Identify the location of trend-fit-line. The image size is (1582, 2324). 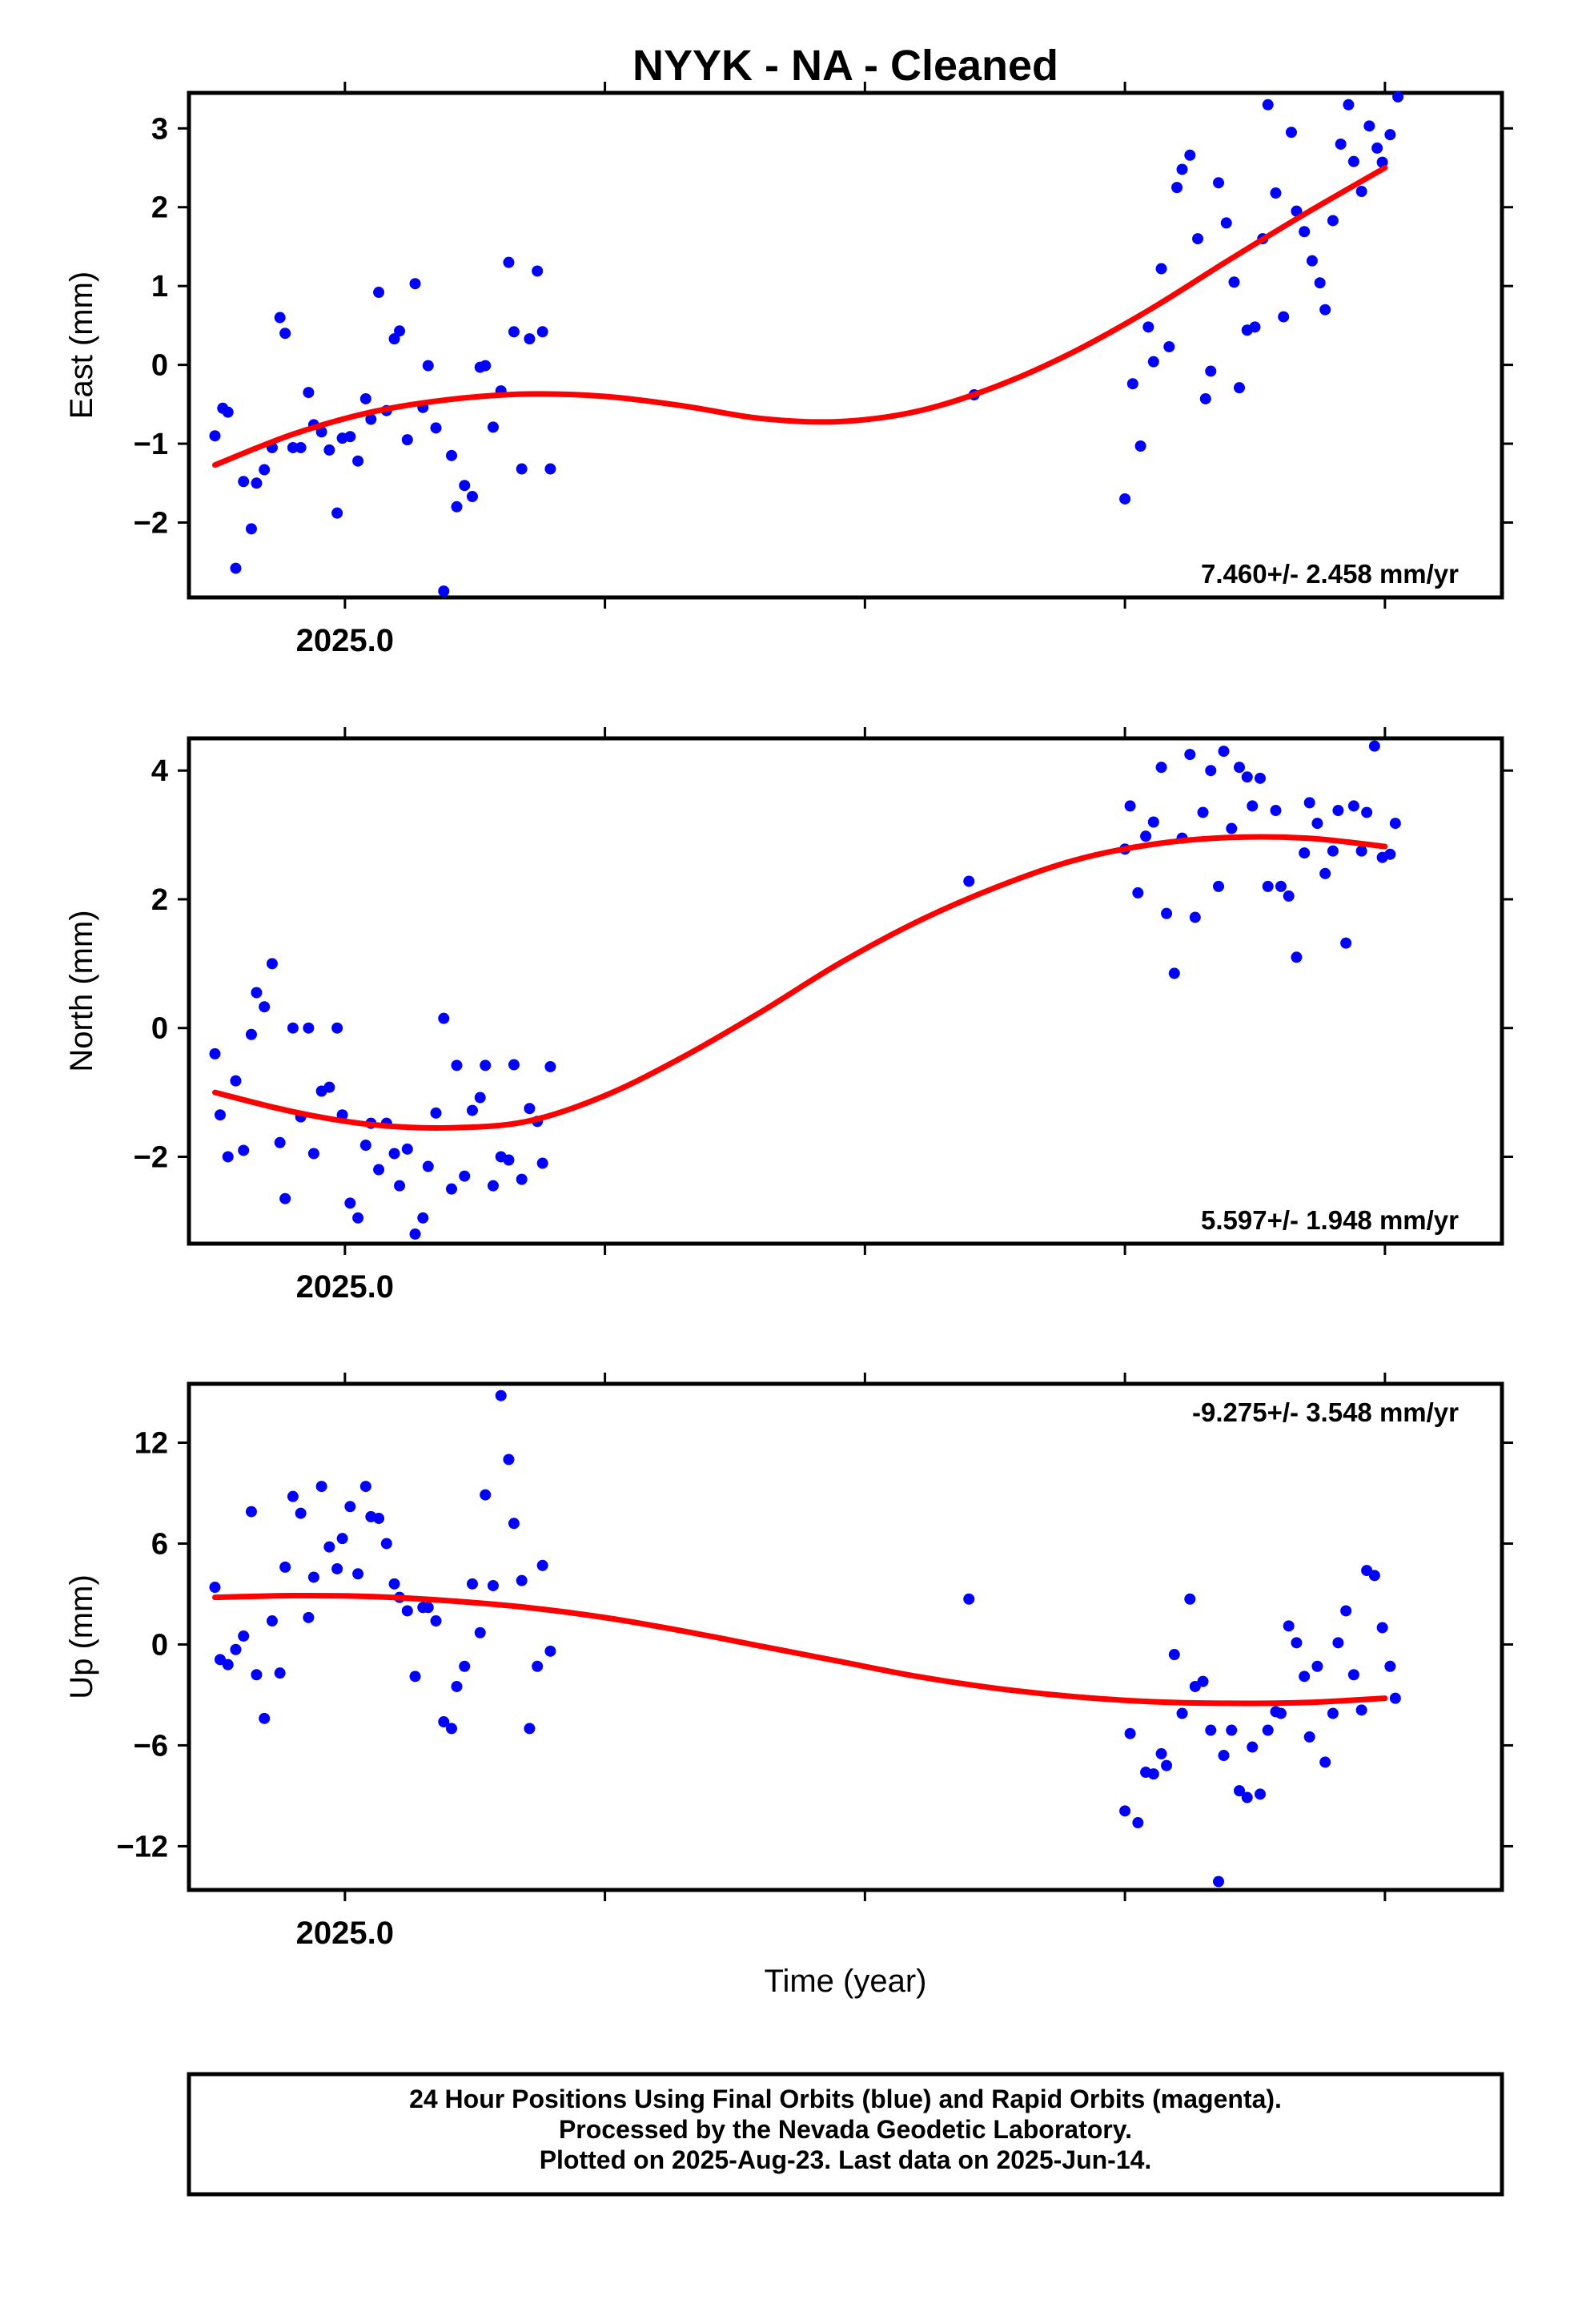
(799, 1649).